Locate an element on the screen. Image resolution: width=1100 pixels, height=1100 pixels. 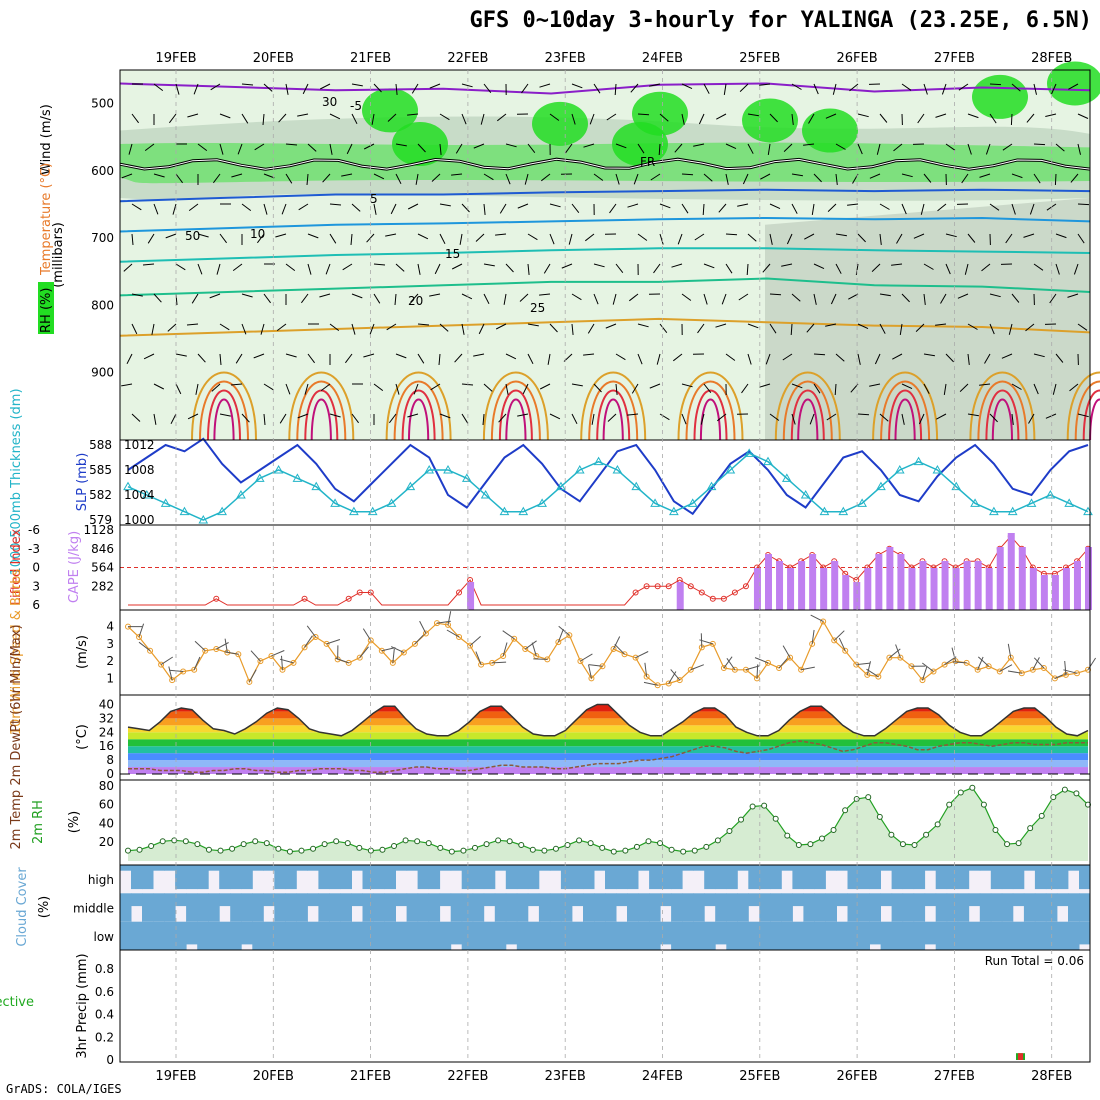
isotherm-line is located at coordinates (605, 195).